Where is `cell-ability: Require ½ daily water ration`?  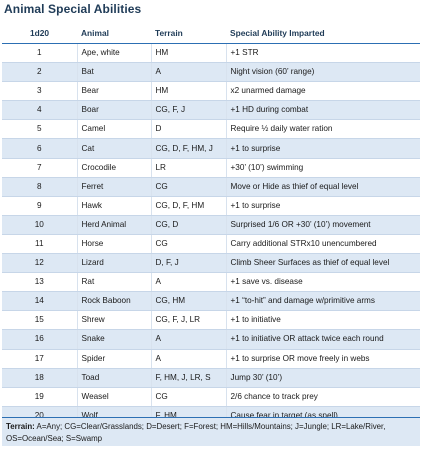 cell-ability: Require ½ daily water ration is located at coordinates (322, 129).